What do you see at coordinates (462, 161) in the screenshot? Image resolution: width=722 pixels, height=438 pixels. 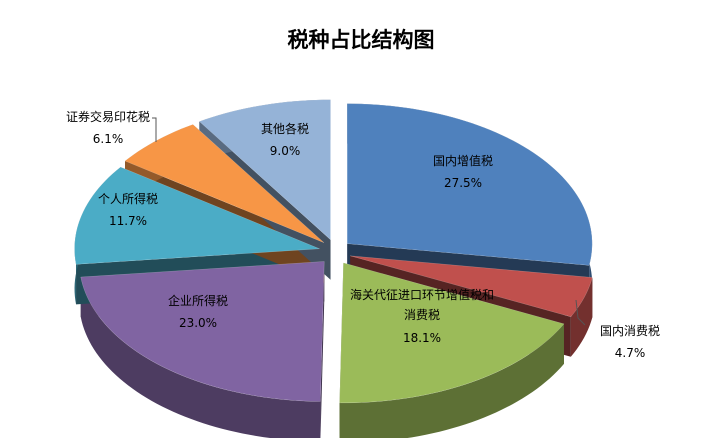 I see `slice-label: 国内增值税` at bounding box center [462, 161].